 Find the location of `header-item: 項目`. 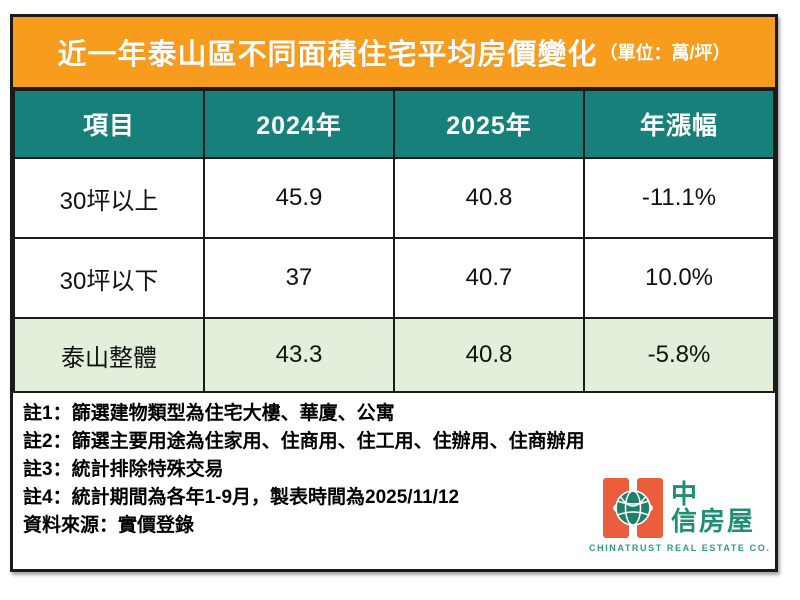

header-item: 項目 is located at coordinates (109, 124).